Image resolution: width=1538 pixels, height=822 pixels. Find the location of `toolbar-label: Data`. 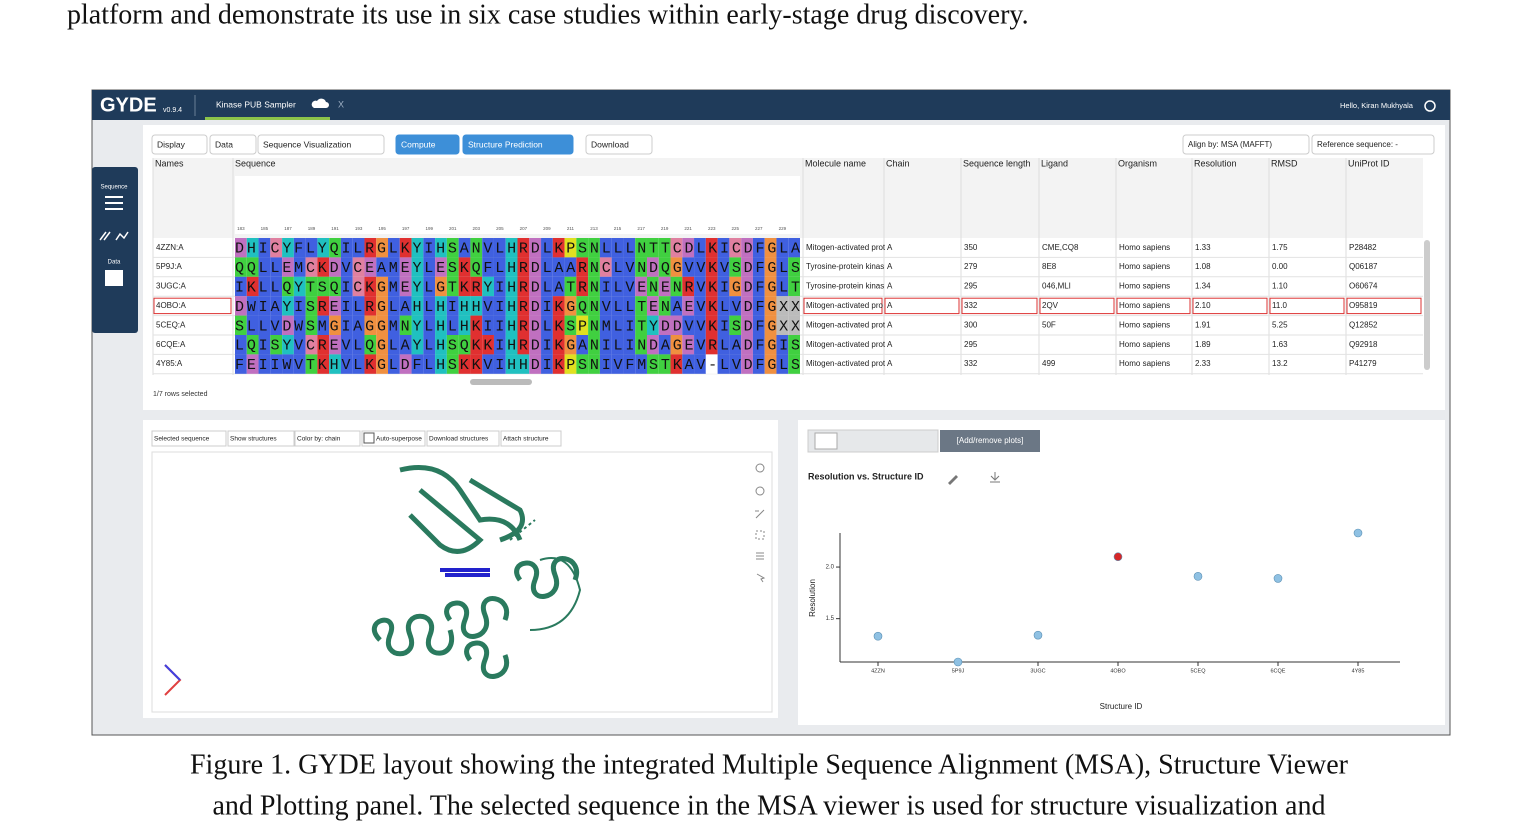

toolbar-label: Data is located at coordinates (224, 144).